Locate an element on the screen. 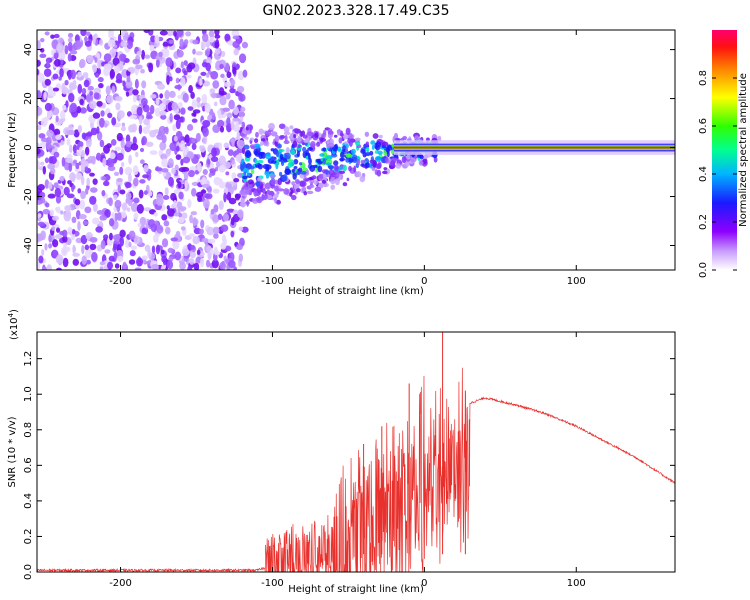 The image size is (750, 600). spec-ytick-label: 20 is located at coordinates (28, 98).